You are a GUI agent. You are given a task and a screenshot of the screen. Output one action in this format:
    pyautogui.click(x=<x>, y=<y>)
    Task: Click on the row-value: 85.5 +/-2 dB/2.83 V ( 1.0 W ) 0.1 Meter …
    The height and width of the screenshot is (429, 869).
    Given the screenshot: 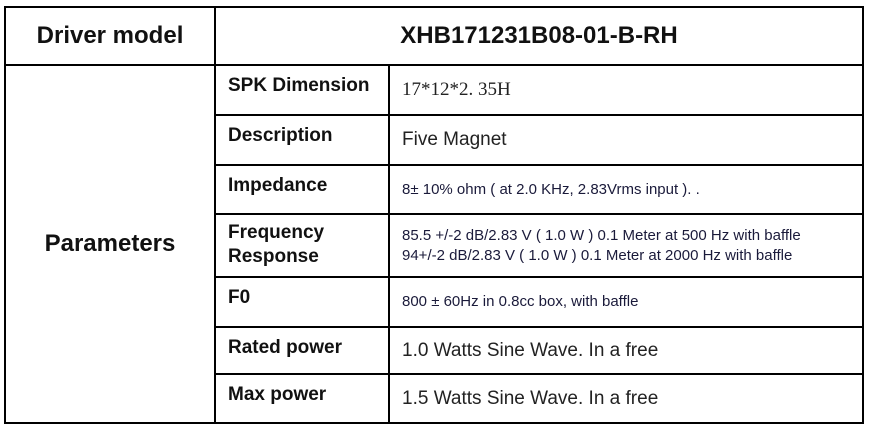 What is the action you would take?
    pyautogui.click(x=626, y=245)
    